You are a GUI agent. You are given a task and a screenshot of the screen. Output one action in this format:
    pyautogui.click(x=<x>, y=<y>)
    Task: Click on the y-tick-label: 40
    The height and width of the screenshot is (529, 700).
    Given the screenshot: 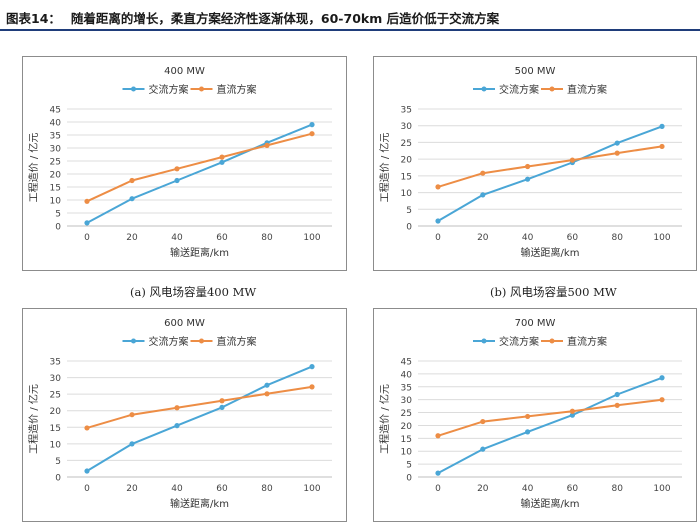 What is the action you would take?
    pyautogui.click(x=56, y=124)
    